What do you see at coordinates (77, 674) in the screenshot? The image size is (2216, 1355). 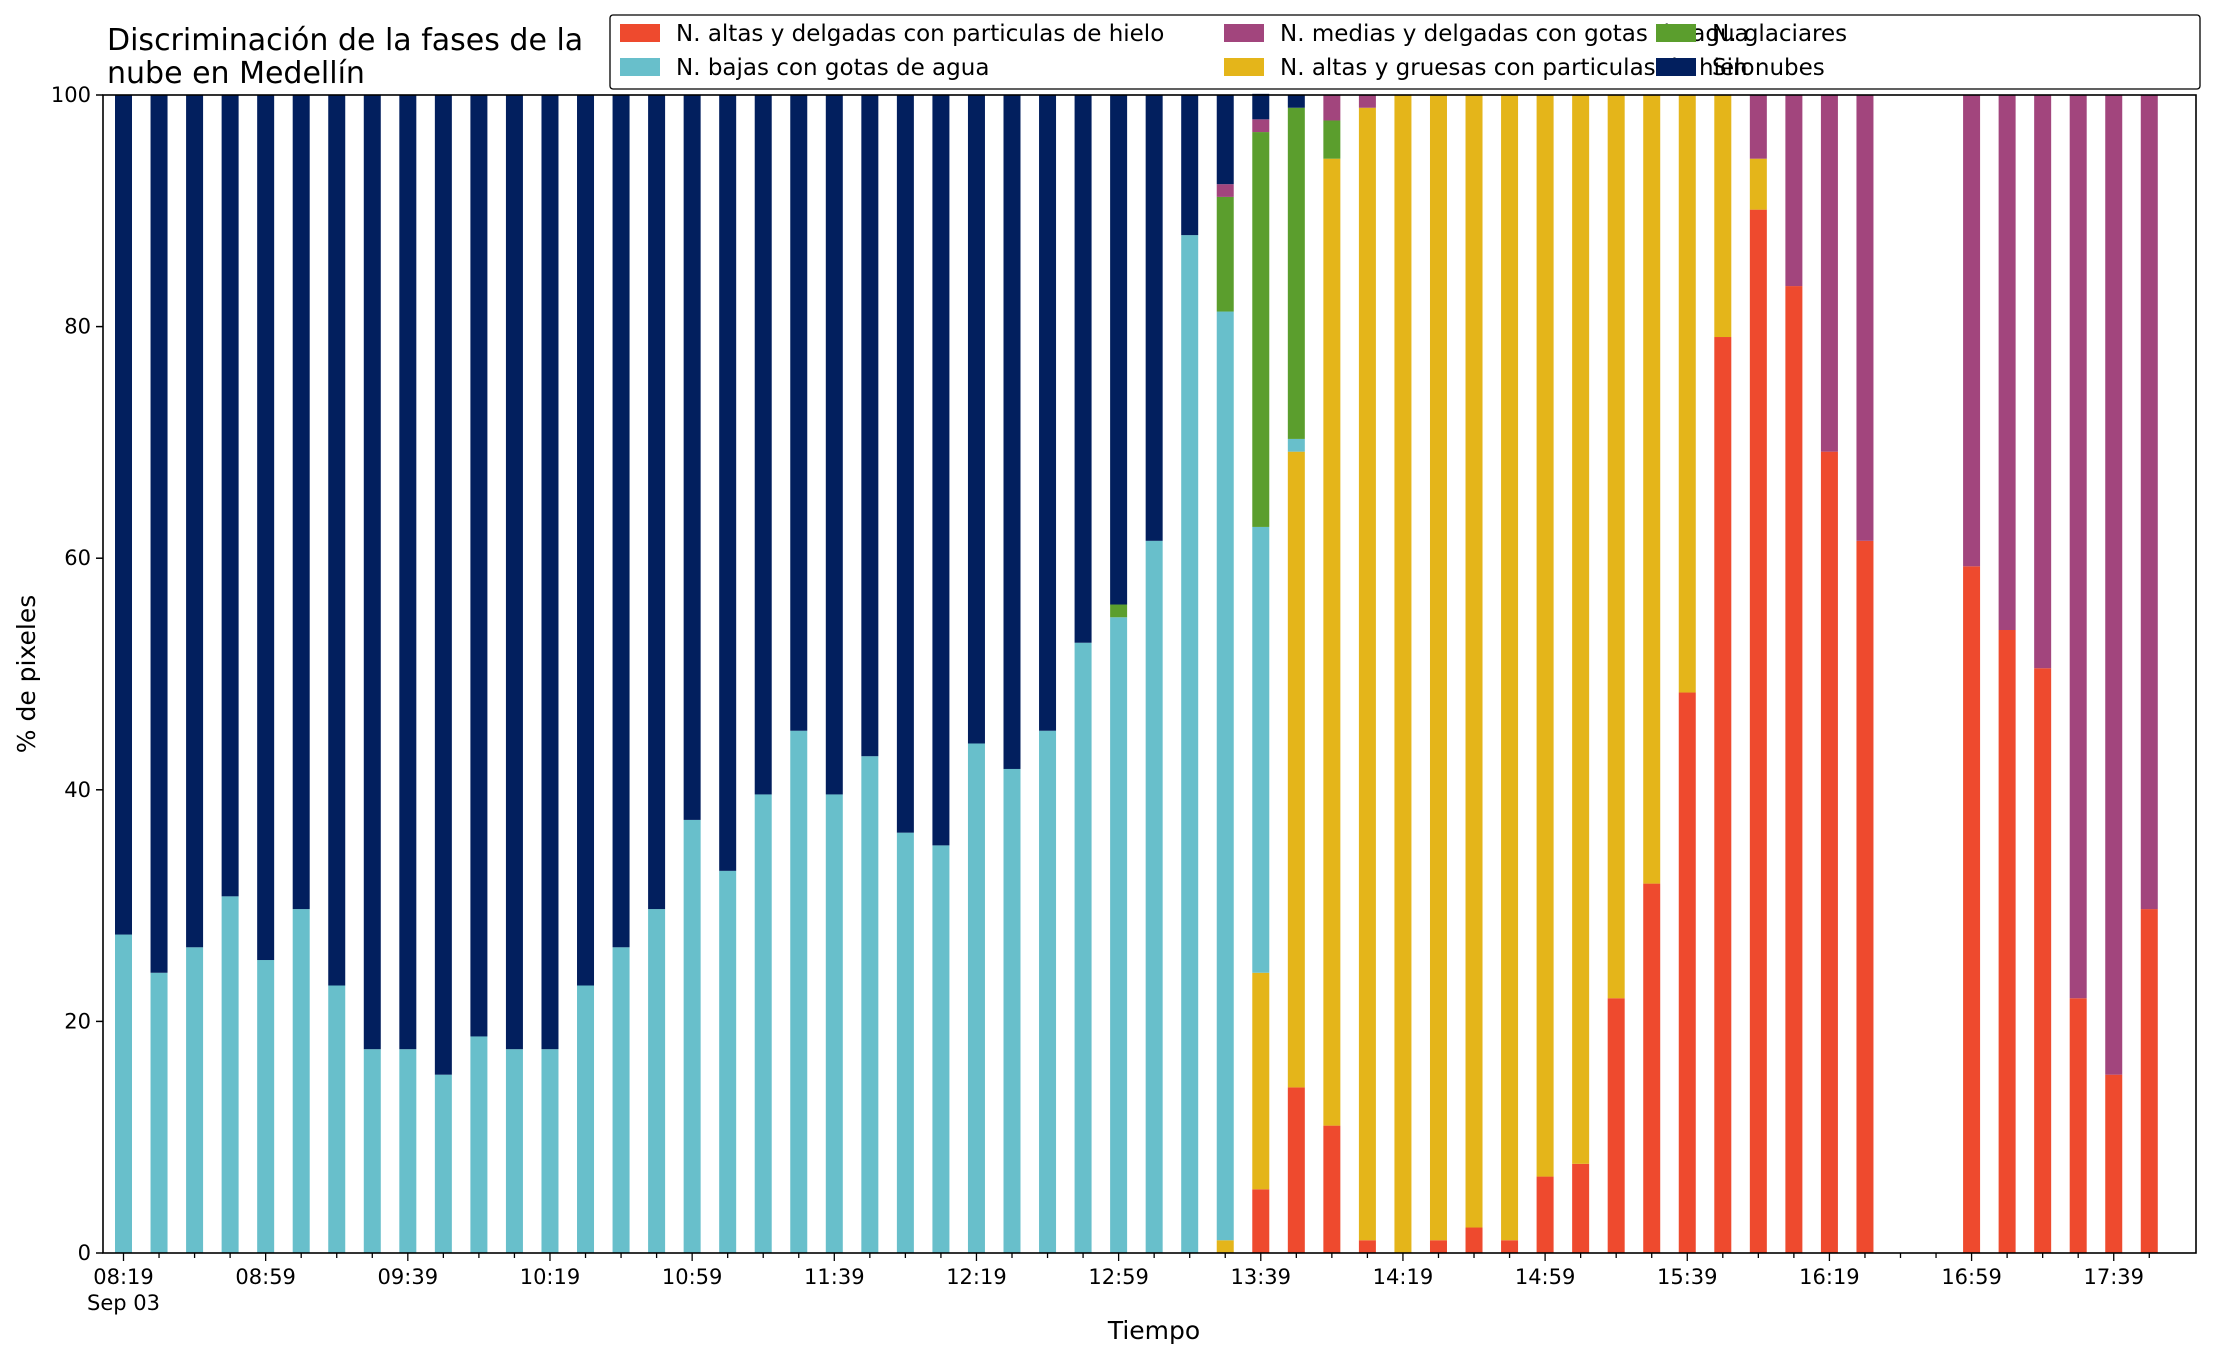 I see `y-axis: 0 20 40 60 80 100` at bounding box center [77, 674].